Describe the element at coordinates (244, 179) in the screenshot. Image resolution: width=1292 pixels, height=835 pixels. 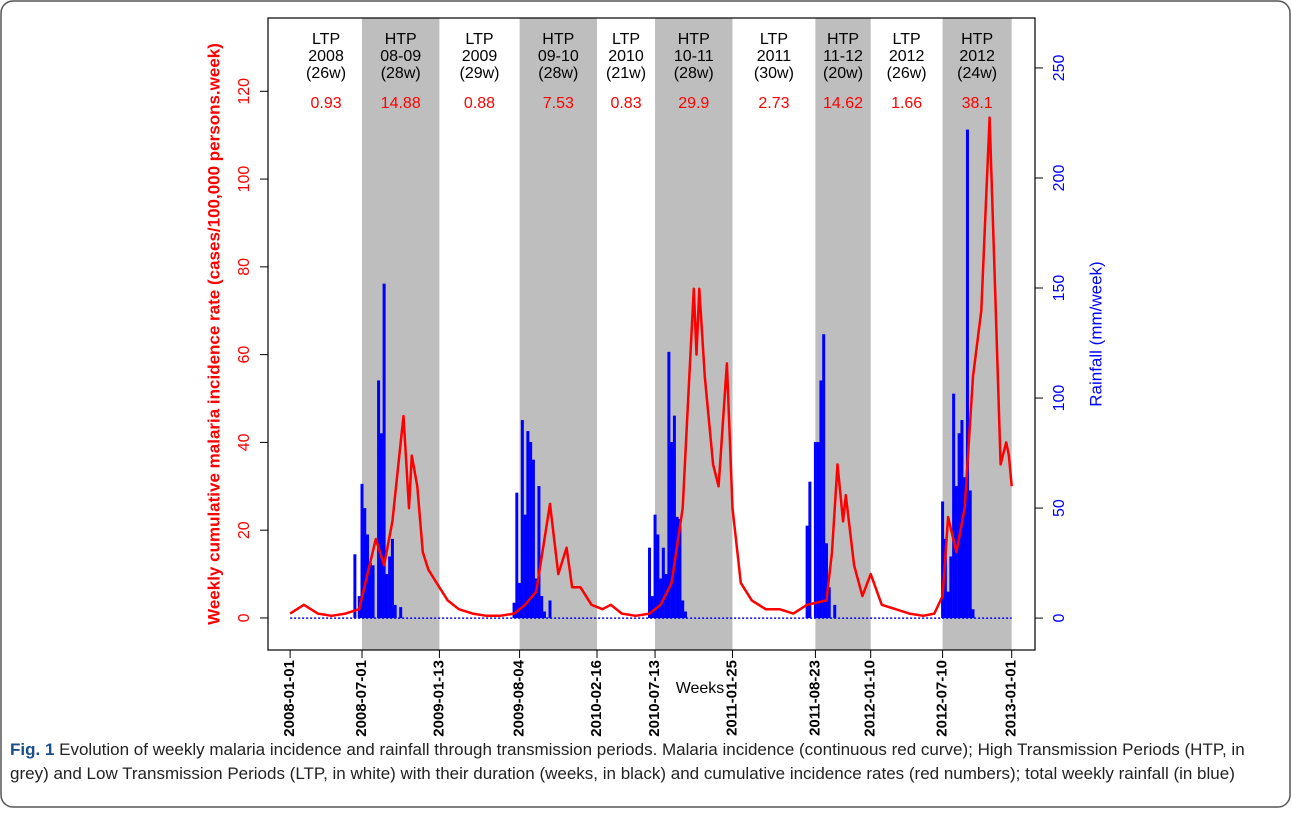
I see `y-tick-label: 100` at that location.